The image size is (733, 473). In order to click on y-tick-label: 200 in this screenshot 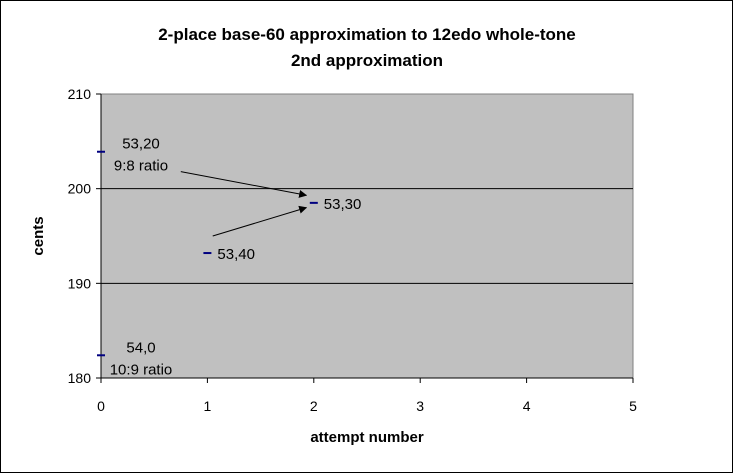, I will do `click(80, 189)`.